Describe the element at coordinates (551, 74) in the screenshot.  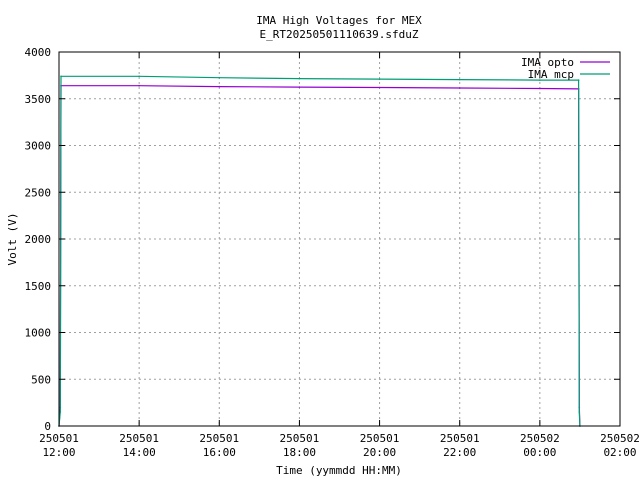
I see `legend-label: IMA mcp` at that location.